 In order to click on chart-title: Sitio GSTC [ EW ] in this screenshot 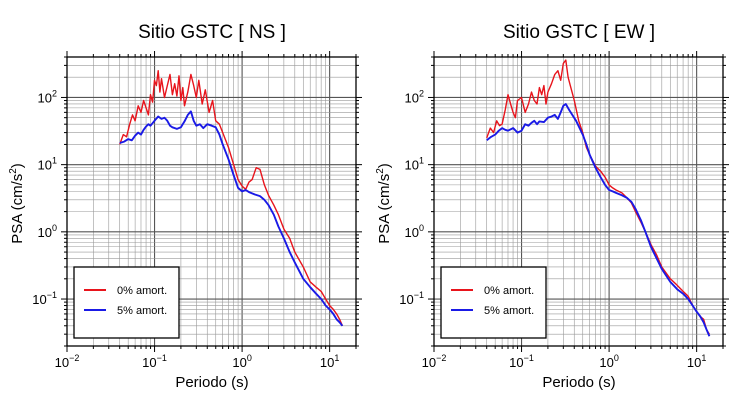, I will do `click(579, 32)`.